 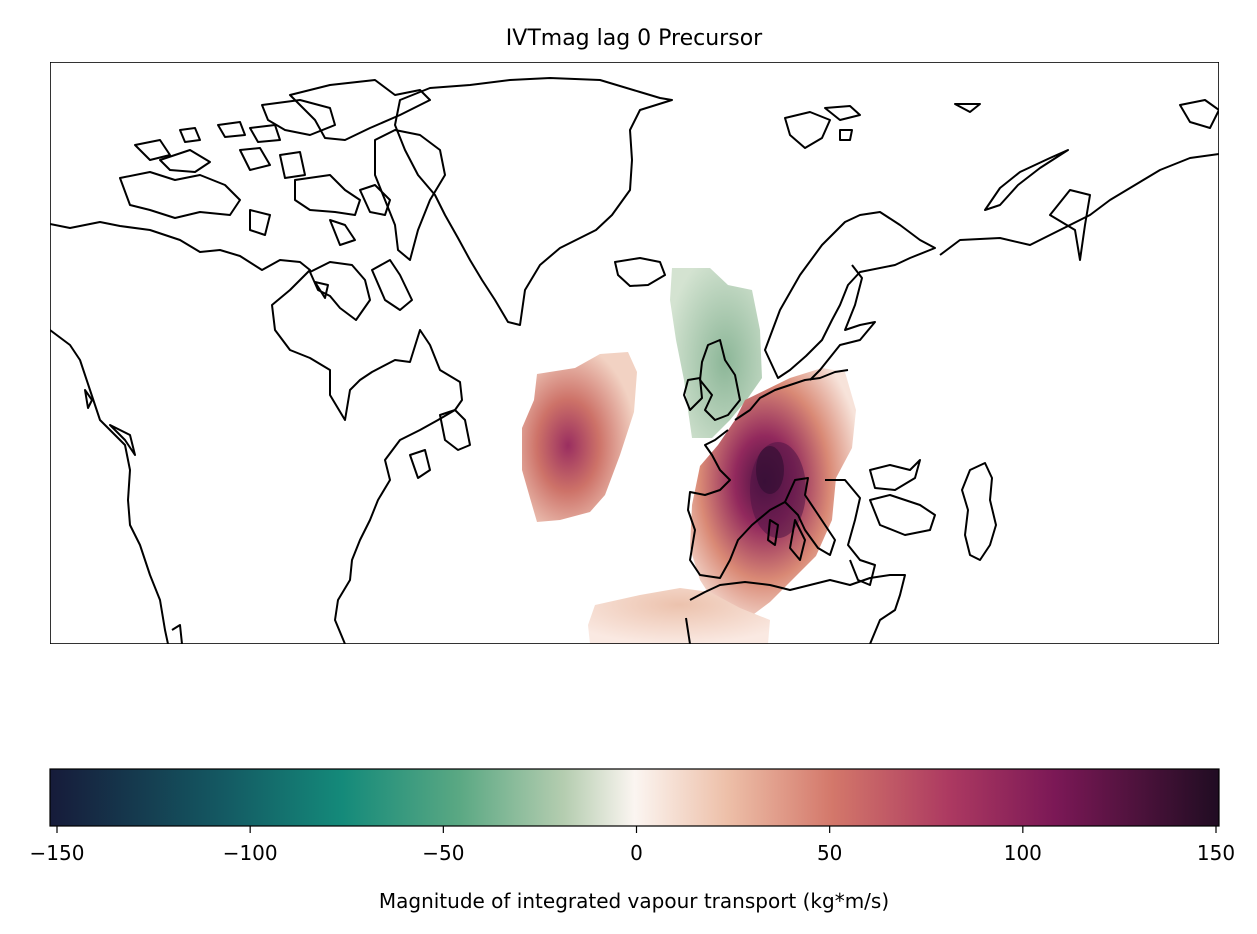 What do you see at coordinates (829, 853) in the screenshot?
I see `colorbar-tick-label: 50` at bounding box center [829, 853].